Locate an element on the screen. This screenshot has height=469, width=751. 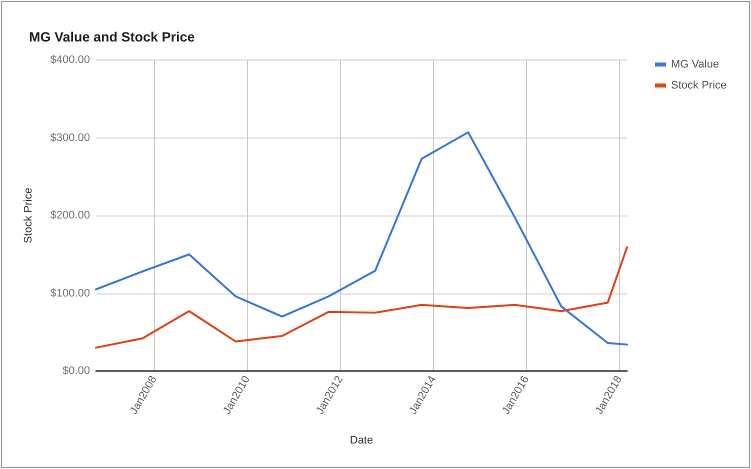
legend-label: MG Value is located at coordinates (695, 64).